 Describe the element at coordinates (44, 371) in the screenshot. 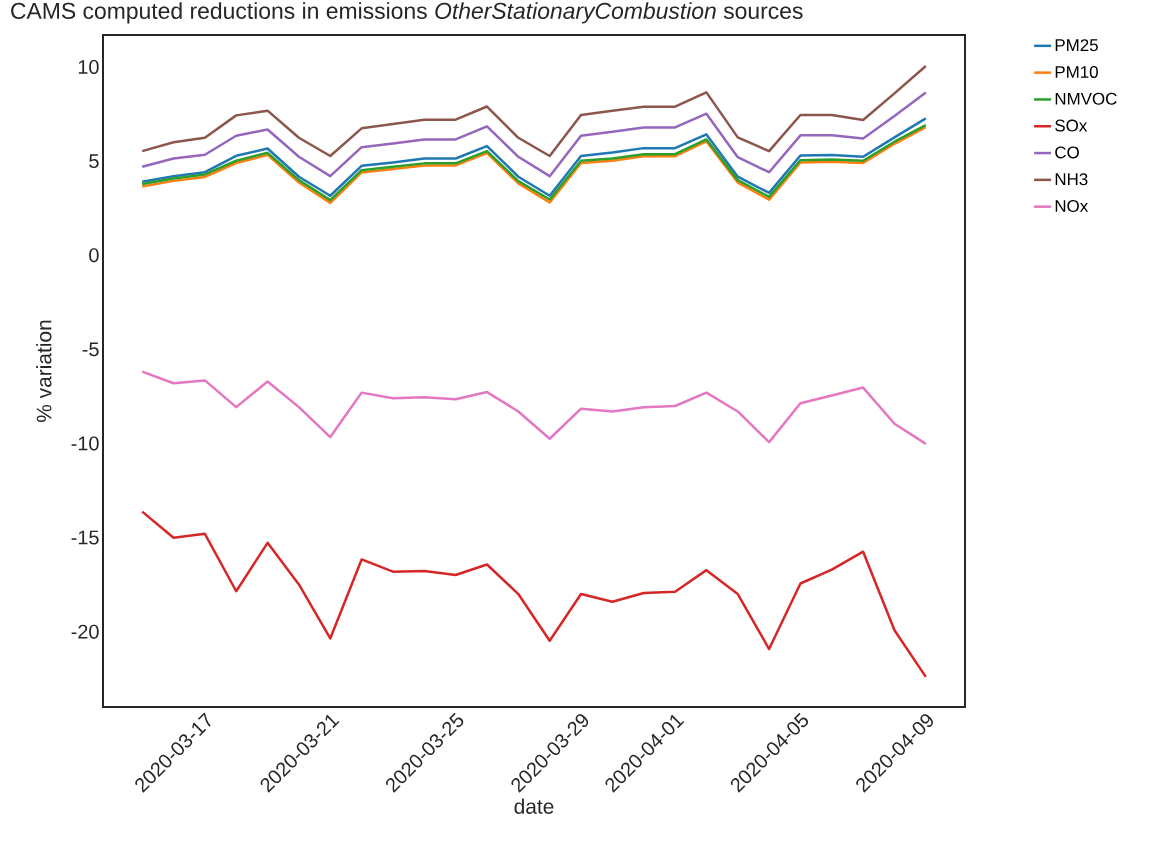

I see `y-axis-title: % variation` at that location.